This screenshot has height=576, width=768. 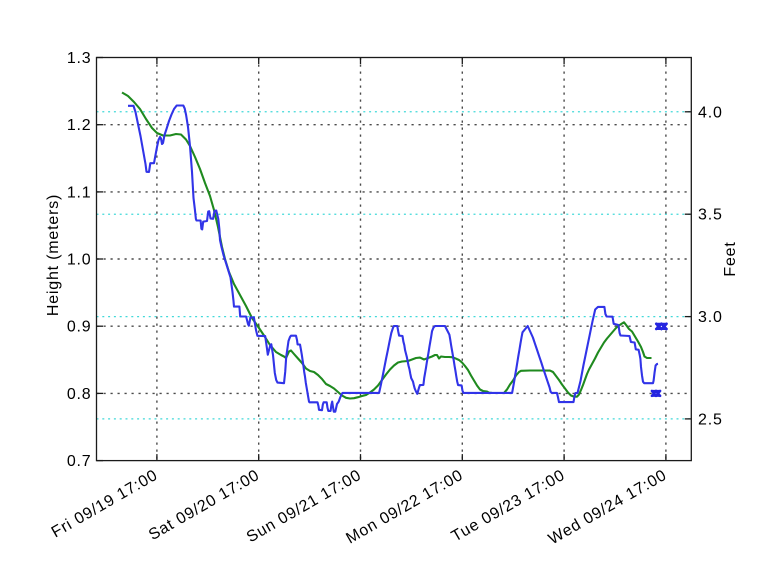 I want to click on svg-text: 0.9, so click(x=79, y=327).